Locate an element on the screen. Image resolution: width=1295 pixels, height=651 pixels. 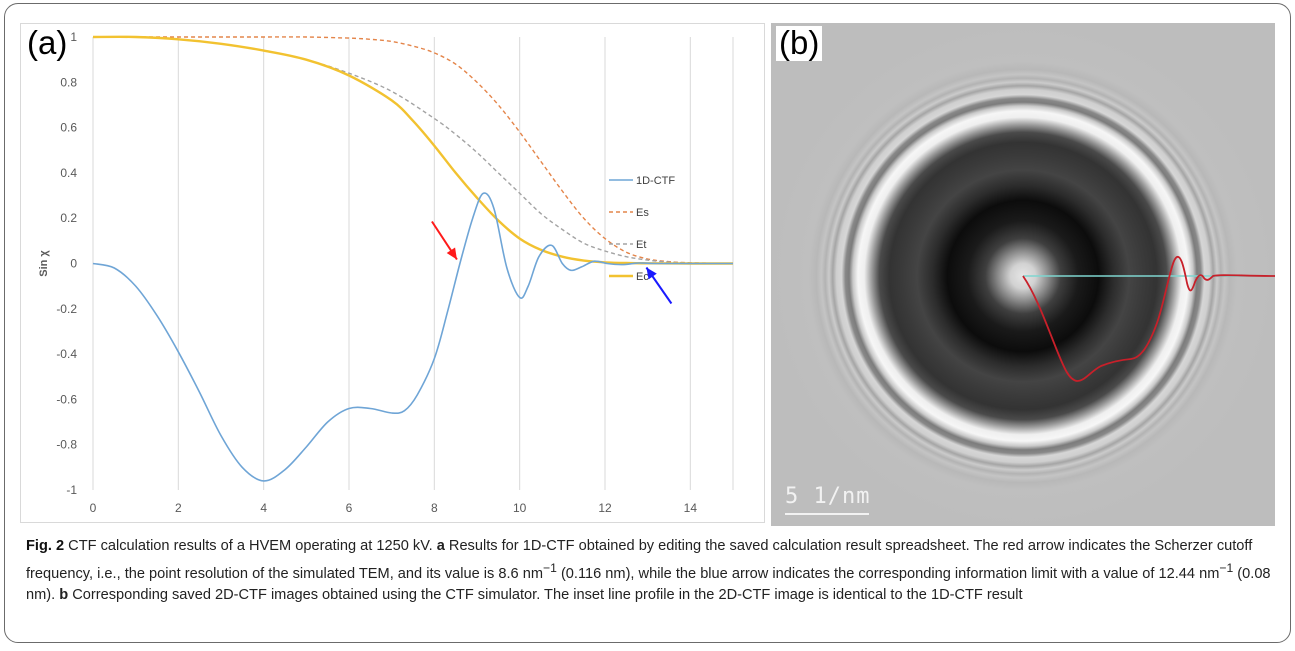
inset-line-profile is located at coordinates (1148, 318).